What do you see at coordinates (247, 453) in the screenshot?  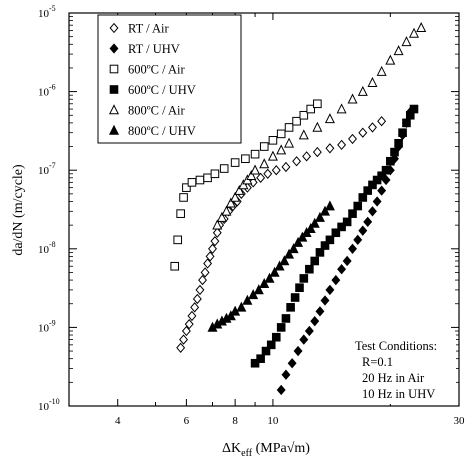 I see `x-axis-title-subscript: eff` at bounding box center [247, 453].